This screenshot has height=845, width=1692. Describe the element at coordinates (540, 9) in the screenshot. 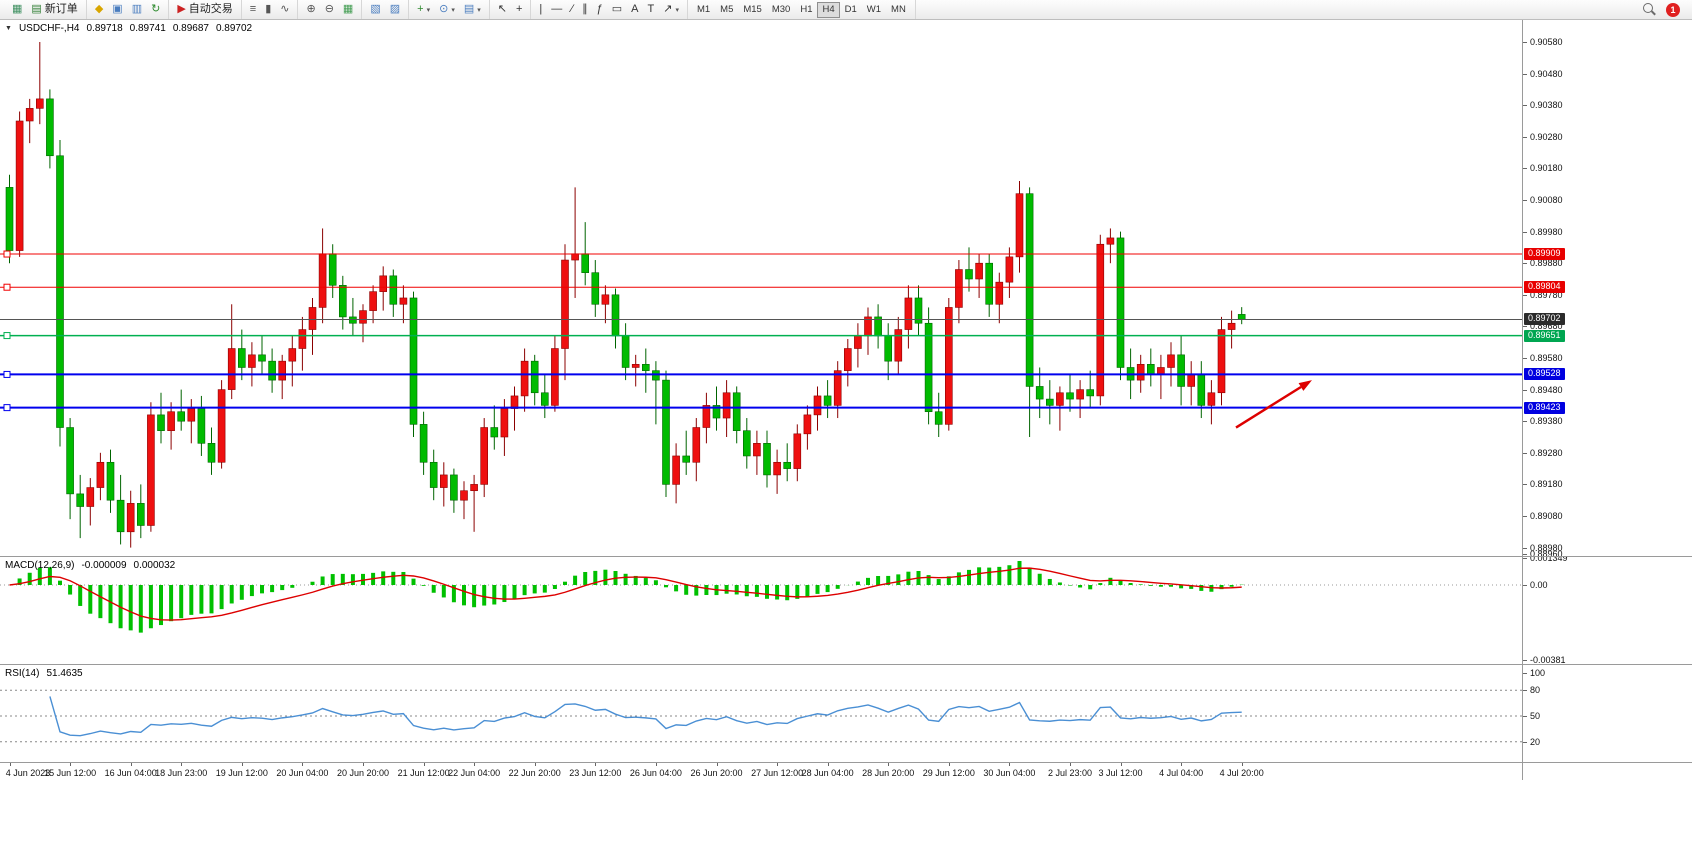

I see `vertical-line-button: |` at that location.